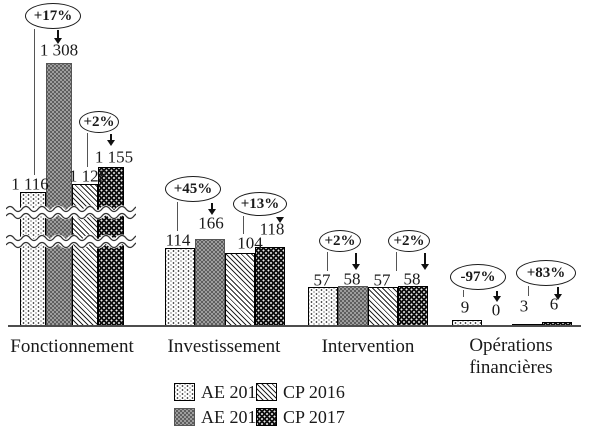  What do you see at coordinates (178, 240) in the screenshot?
I see `value-label-investissement-ae-2016: 114` at bounding box center [178, 240].